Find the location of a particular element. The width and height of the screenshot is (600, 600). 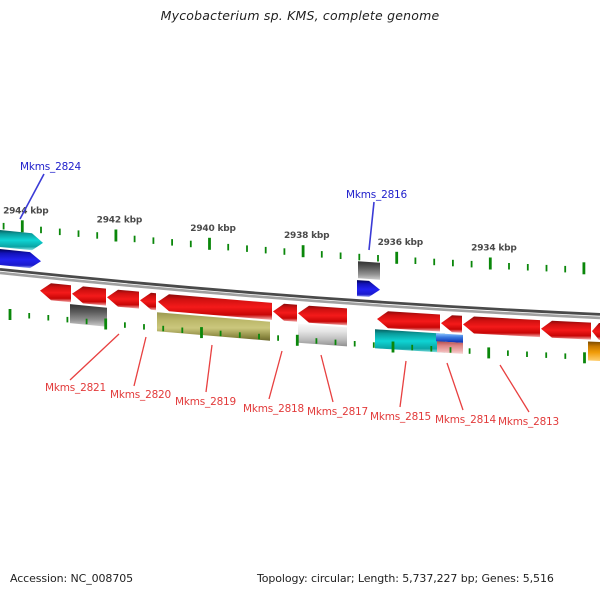

gene-label-Mkms_2821: Mkms_2821 is located at coordinates (75, 388).